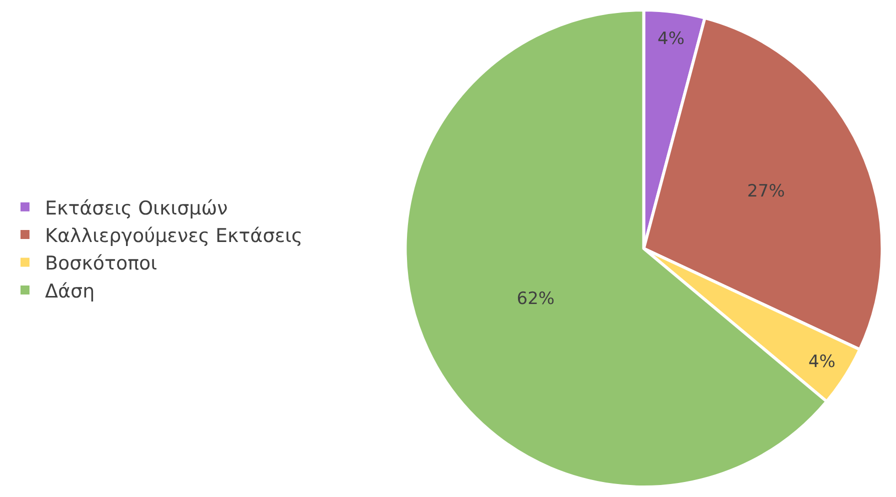 This screenshot has width=896, height=497. I want to click on data-label: 62%, so click(535, 298).